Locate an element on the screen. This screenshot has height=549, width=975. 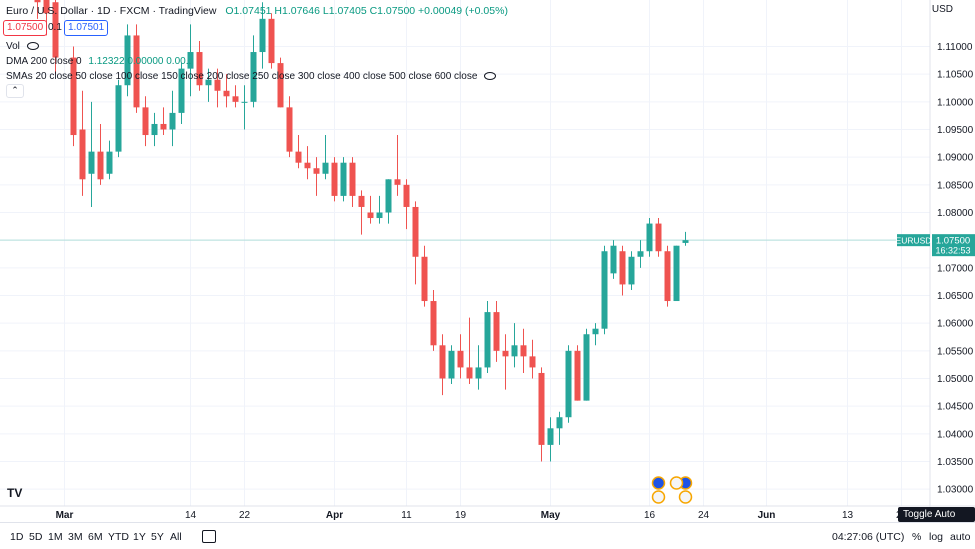
eu-flag-icon is located at coordinates (658, 483).